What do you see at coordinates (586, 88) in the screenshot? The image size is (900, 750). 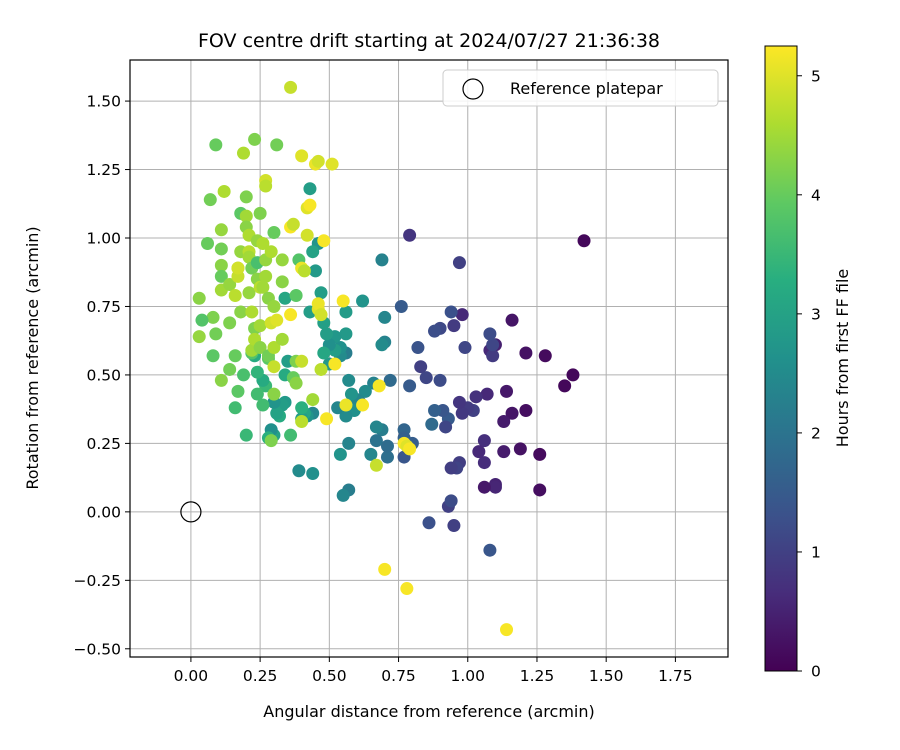 I see `legend-label-reference: Reference platepar` at bounding box center [586, 88].